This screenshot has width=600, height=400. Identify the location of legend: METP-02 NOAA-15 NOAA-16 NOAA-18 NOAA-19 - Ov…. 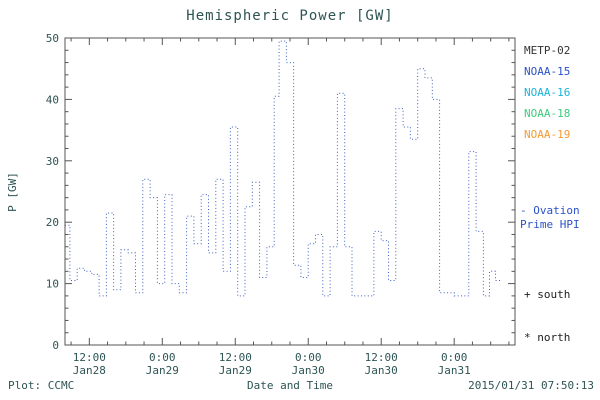
(559, 200).